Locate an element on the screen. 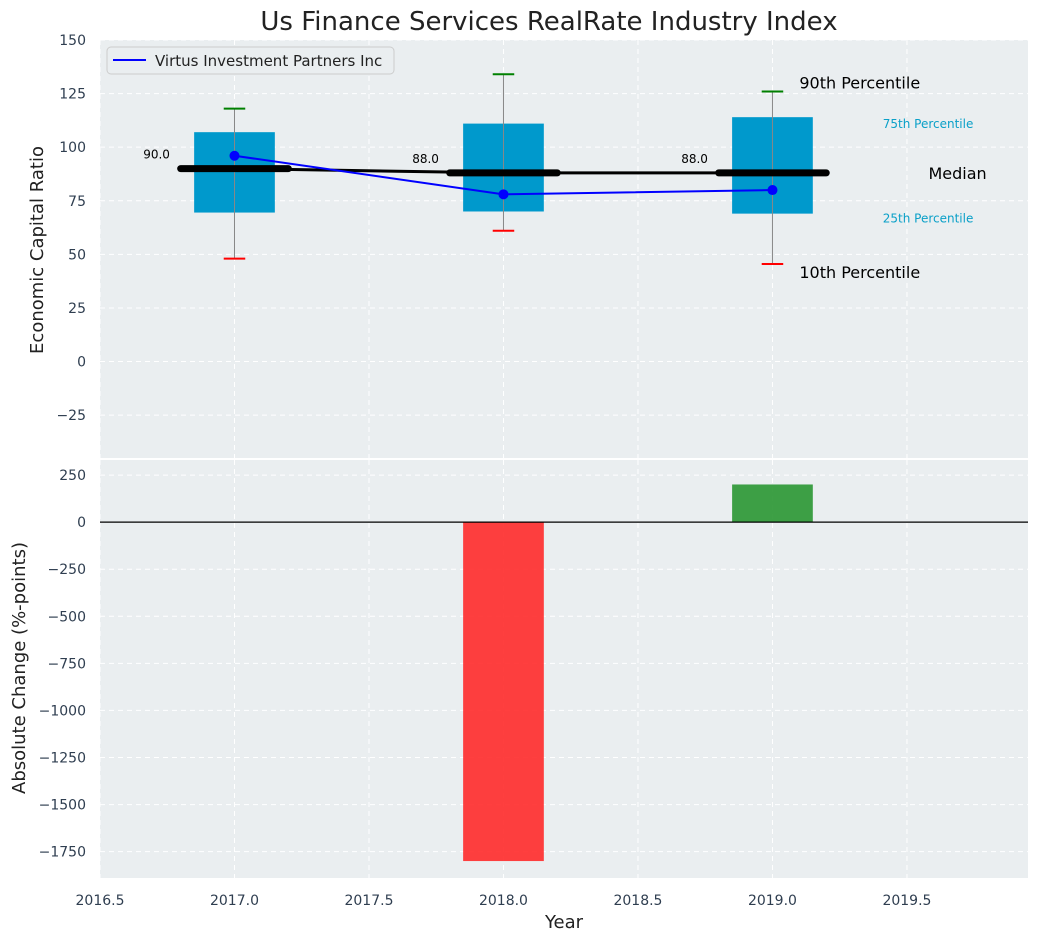 Image resolution: width=1039 pixels, height=942 pixels. top-y-tick-label: −25 is located at coordinates (71, 416).